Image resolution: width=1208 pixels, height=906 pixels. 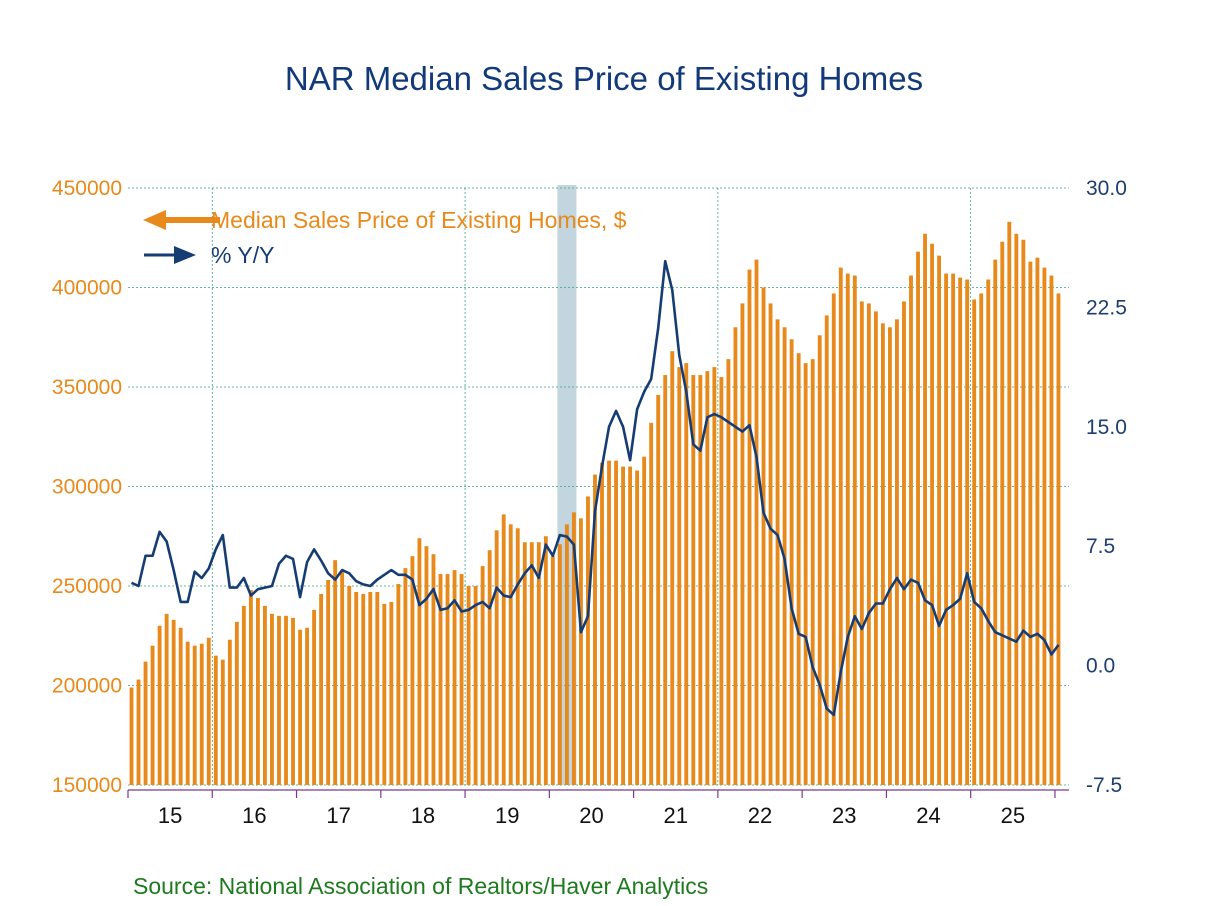 What do you see at coordinates (1106, 487) in the screenshot?
I see `right-axis-ticks: 30.0 22.5 15.0 7.5 0.0 -7.5` at bounding box center [1106, 487].